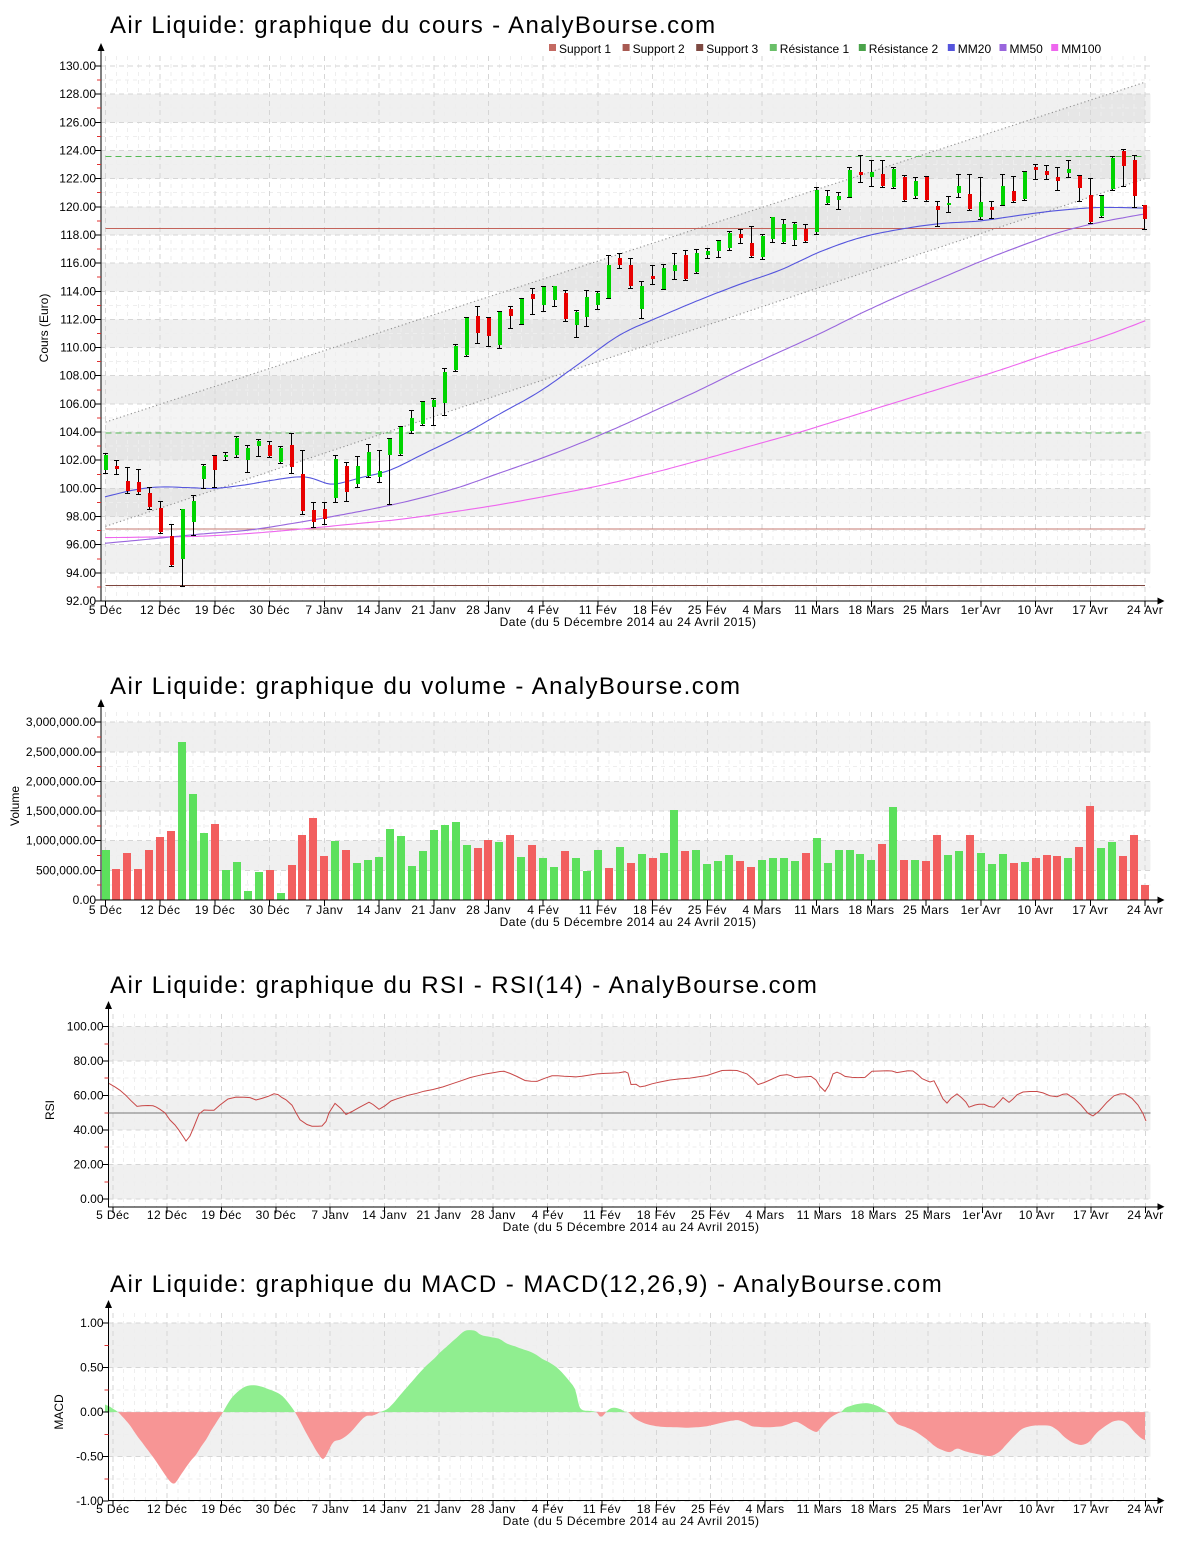 The height and width of the screenshot is (1550, 1200). I want to click on svg-text: Résistance 2, so click(904, 49).